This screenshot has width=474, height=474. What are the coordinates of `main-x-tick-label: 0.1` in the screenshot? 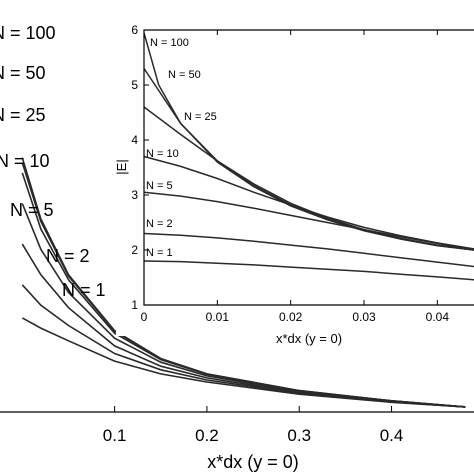 It's located at (115, 435).